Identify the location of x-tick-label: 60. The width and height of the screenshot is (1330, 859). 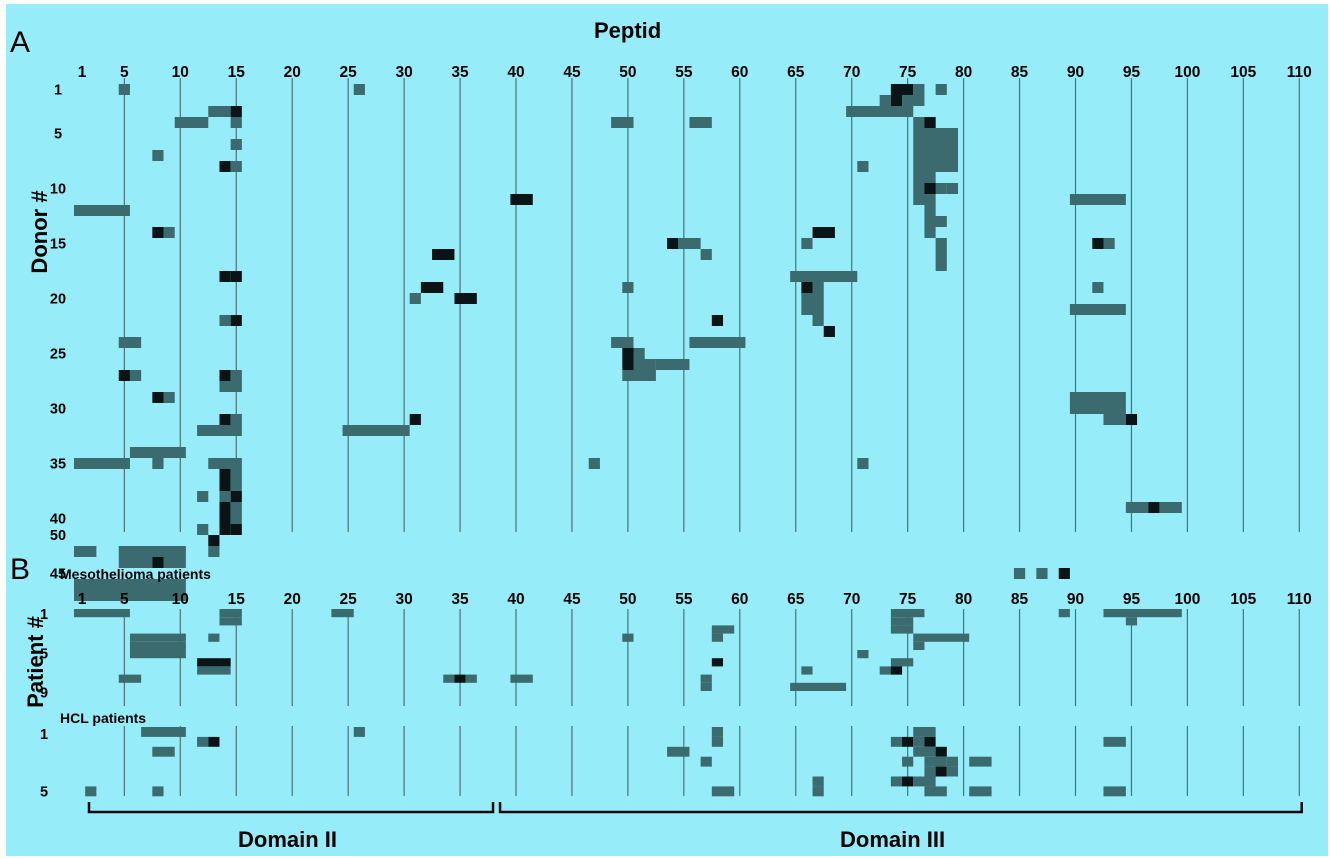
(739, 72).